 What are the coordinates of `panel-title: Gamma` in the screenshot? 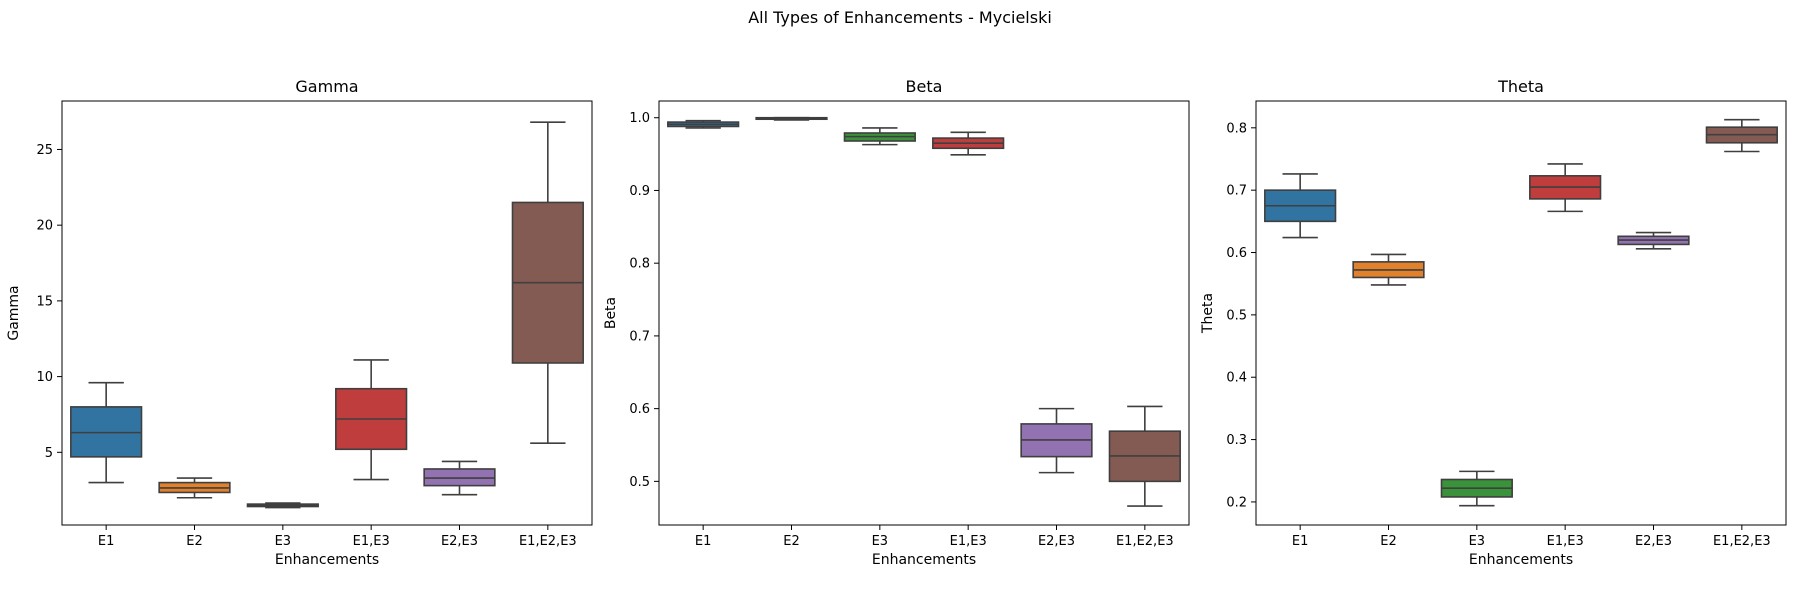 It's located at (326, 86).